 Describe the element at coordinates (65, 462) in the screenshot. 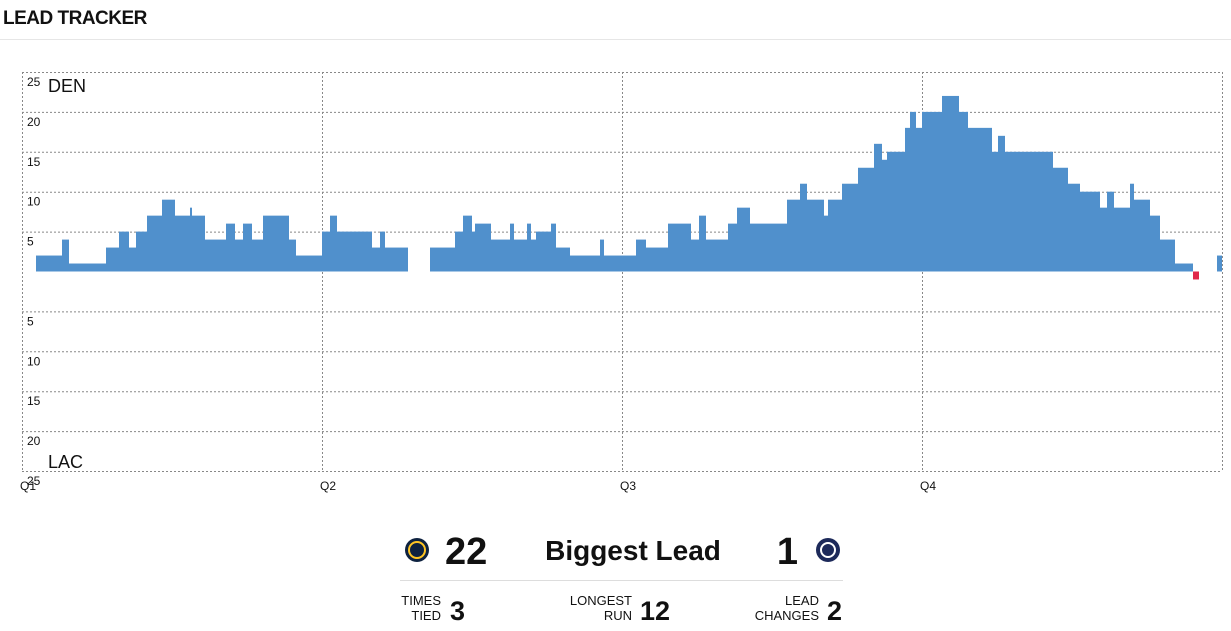

I see `team-label-bottom: LAC` at that location.